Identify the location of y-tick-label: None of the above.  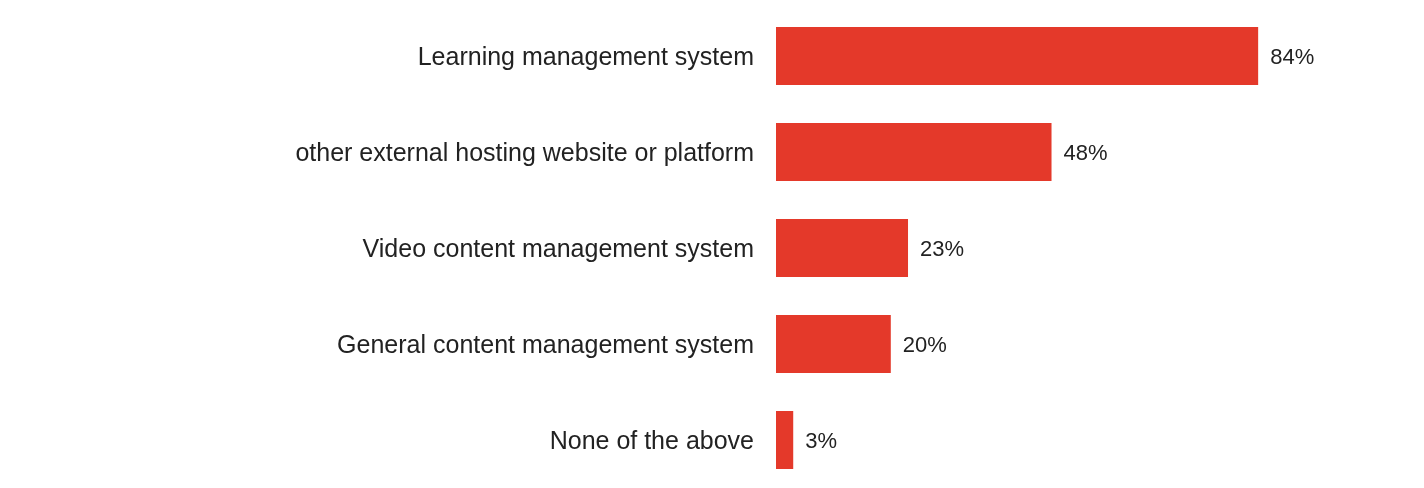
(651, 440).